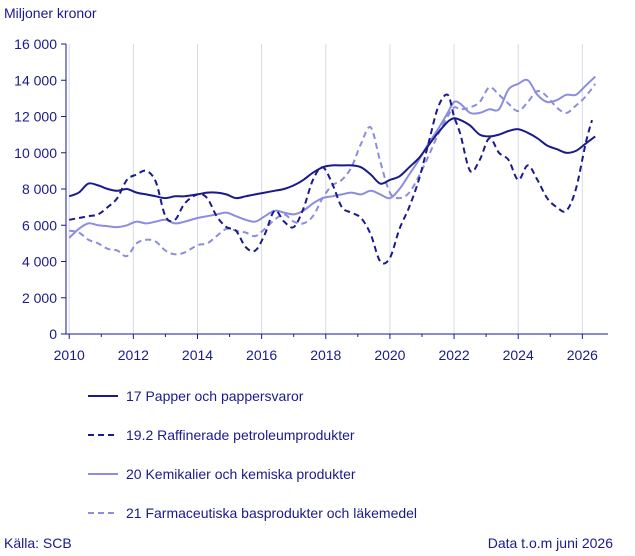 This screenshot has height=556, width=635. Describe the element at coordinates (197, 355) in the screenshot. I see `x-tick-label: 2014` at that location.